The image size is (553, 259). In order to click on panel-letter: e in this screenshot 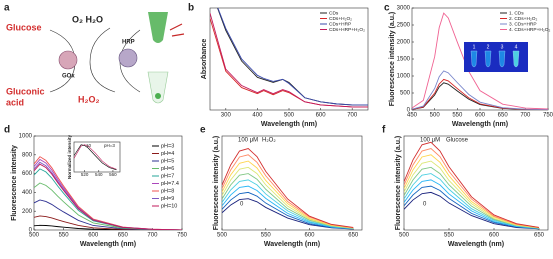, I will do `click(203, 130)`.